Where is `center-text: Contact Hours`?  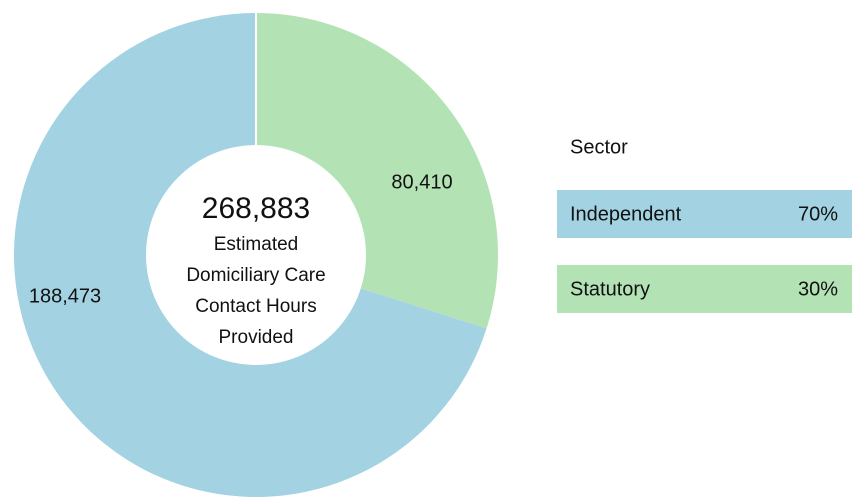
center-text: Contact Hours is located at coordinates (255, 306).